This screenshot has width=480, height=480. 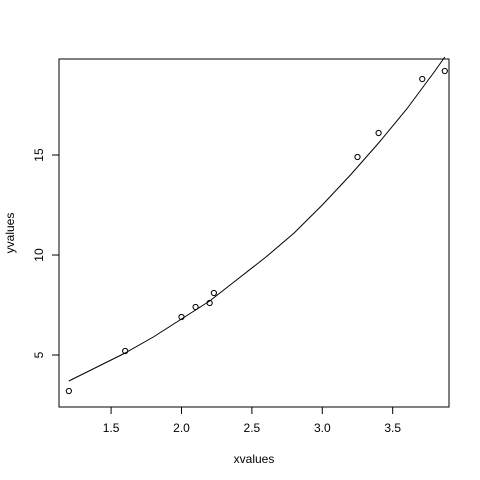 What do you see at coordinates (39, 354) in the screenshot?
I see `y-tick-label: 5` at bounding box center [39, 354].